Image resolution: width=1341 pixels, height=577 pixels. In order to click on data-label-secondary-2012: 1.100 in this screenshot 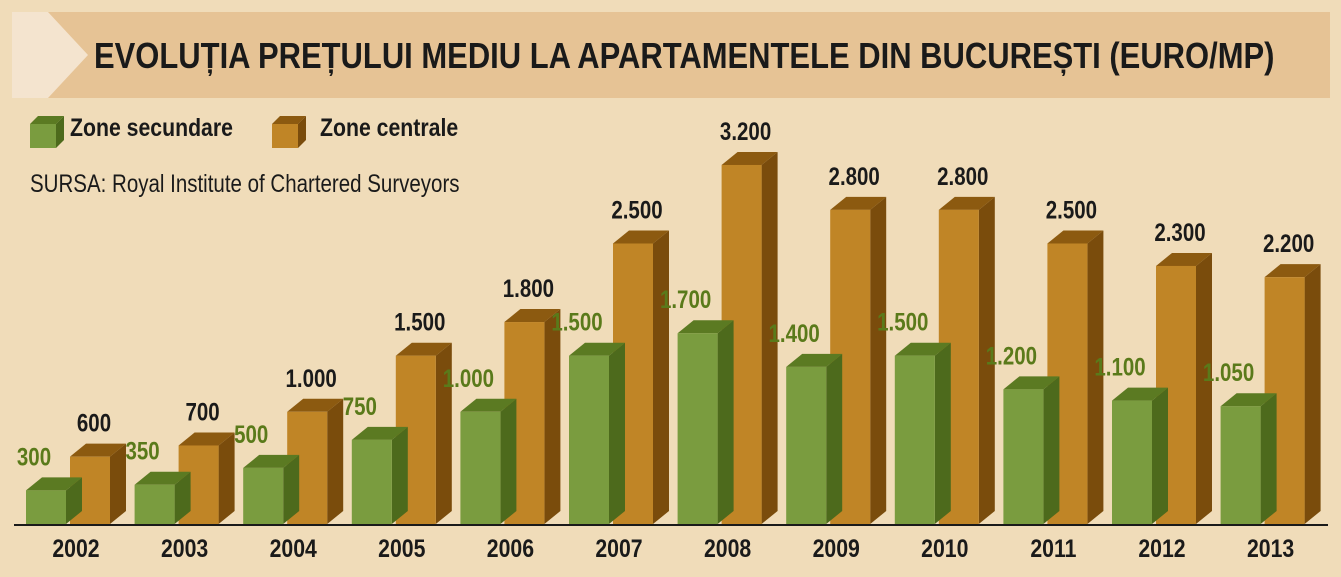, I will do `click(1119, 367)`.